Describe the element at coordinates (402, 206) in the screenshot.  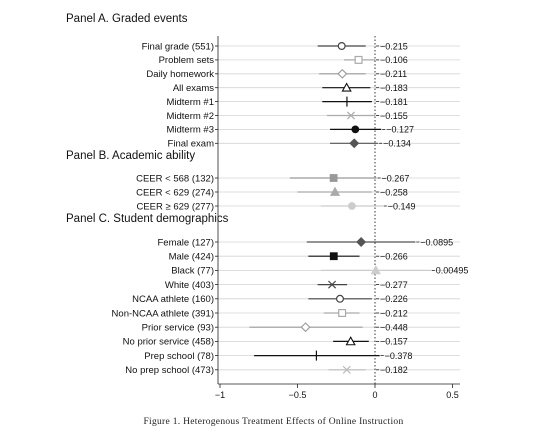
I see `value-label: −0.149` at that location.